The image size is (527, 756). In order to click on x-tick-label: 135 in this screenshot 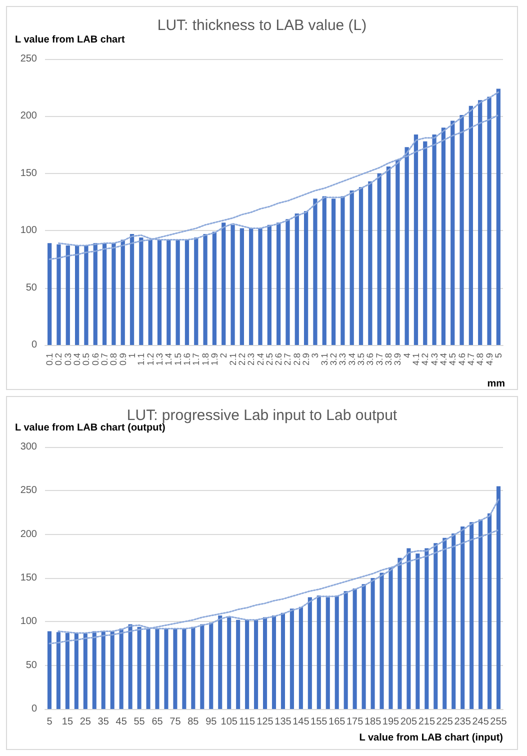, I will do `click(283, 722)`.